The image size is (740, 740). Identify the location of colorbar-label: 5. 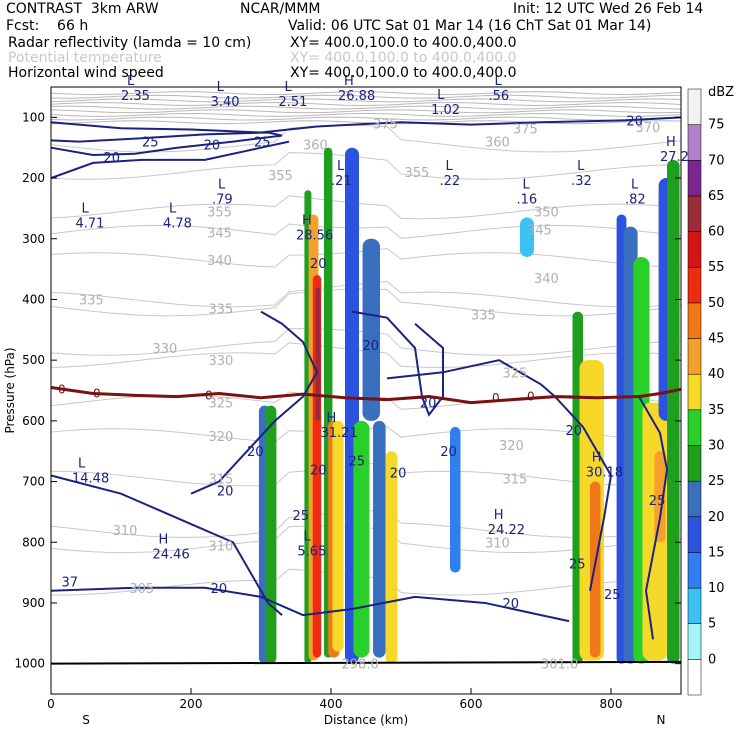
(712, 624).